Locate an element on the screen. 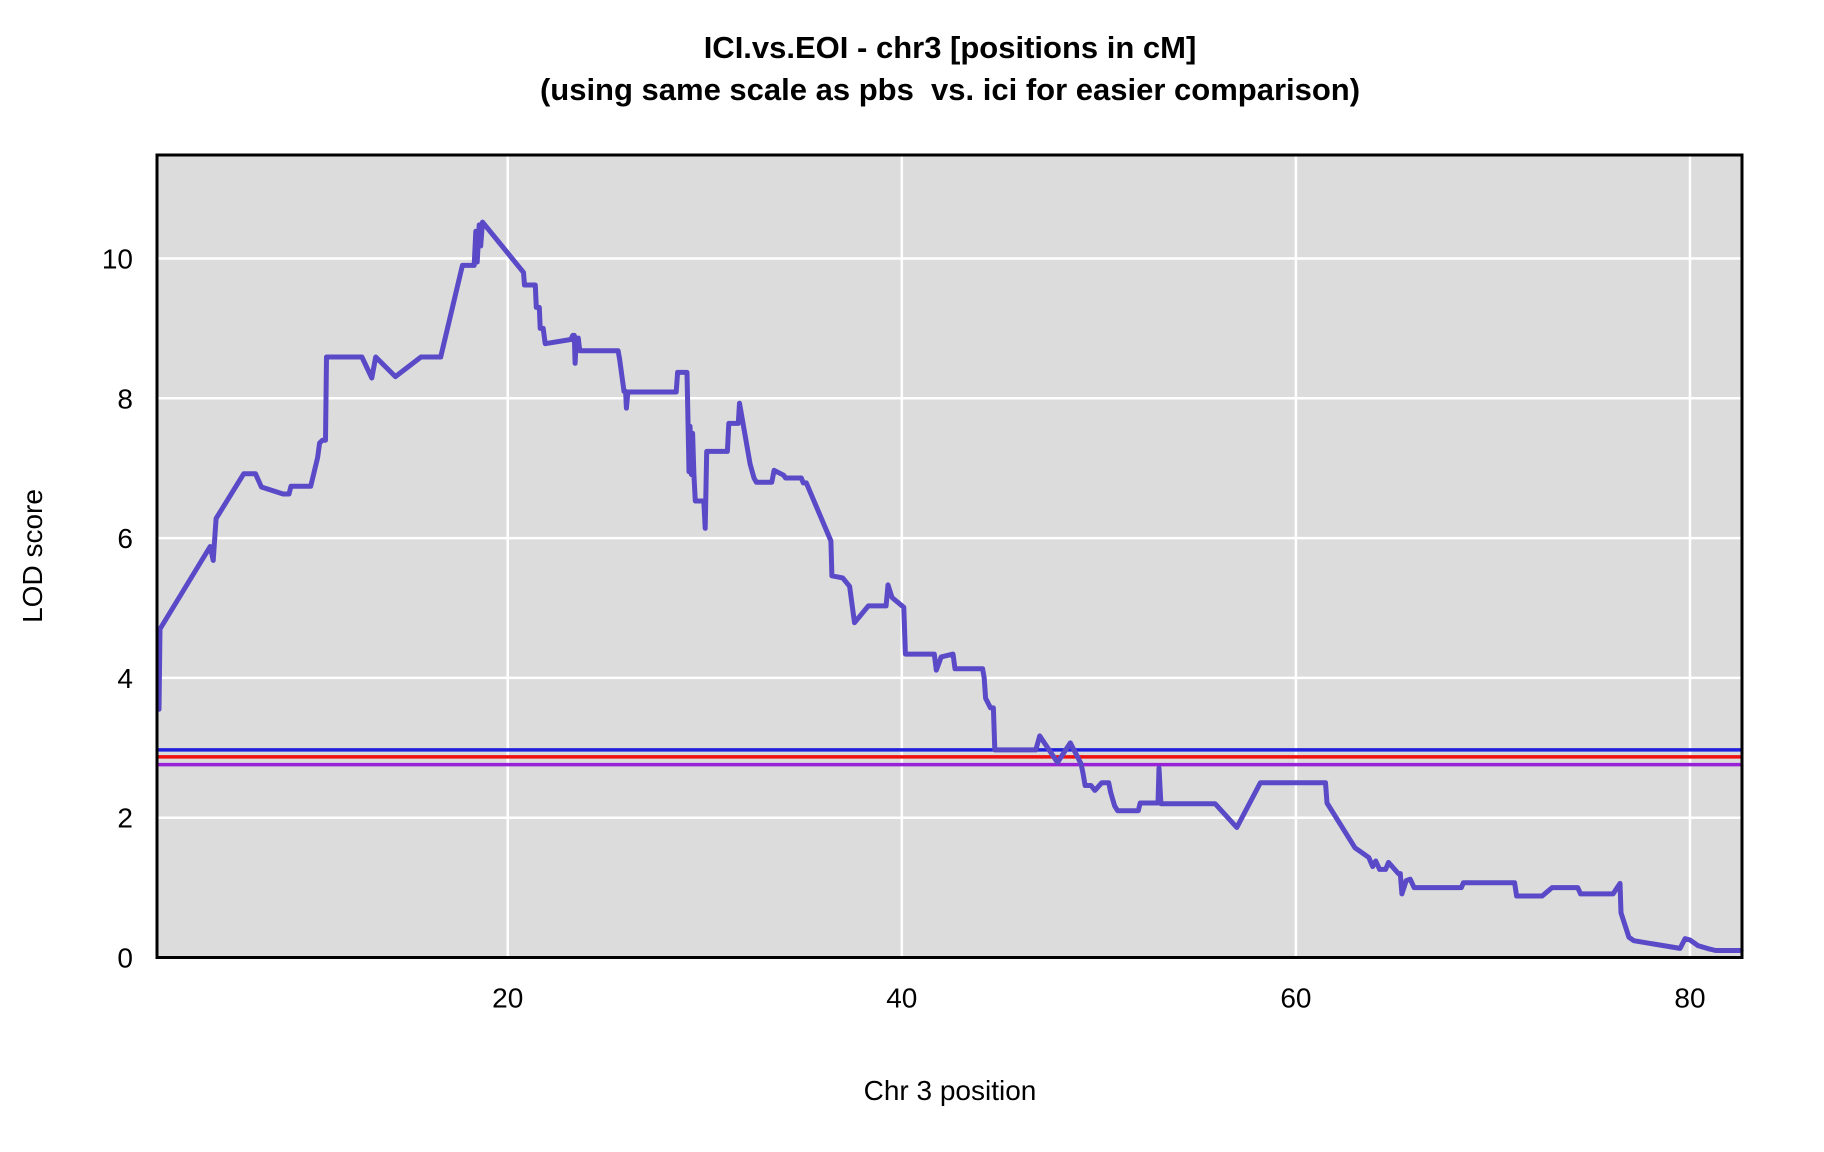 This screenshot has height=1152, width=1824. x-tick-label: 80 is located at coordinates (1689, 998).